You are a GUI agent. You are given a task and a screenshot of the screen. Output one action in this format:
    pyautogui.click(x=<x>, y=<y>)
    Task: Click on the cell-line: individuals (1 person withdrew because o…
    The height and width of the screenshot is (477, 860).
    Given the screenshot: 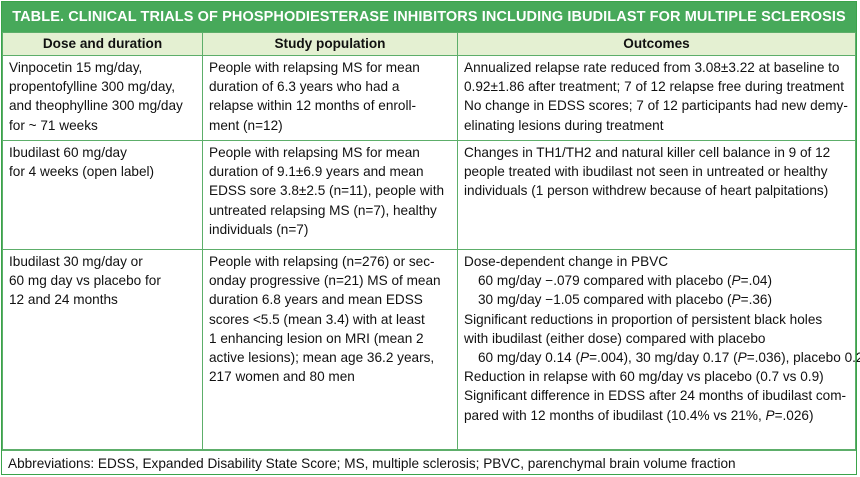 What is the action you would take?
    pyautogui.click(x=646, y=191)
    